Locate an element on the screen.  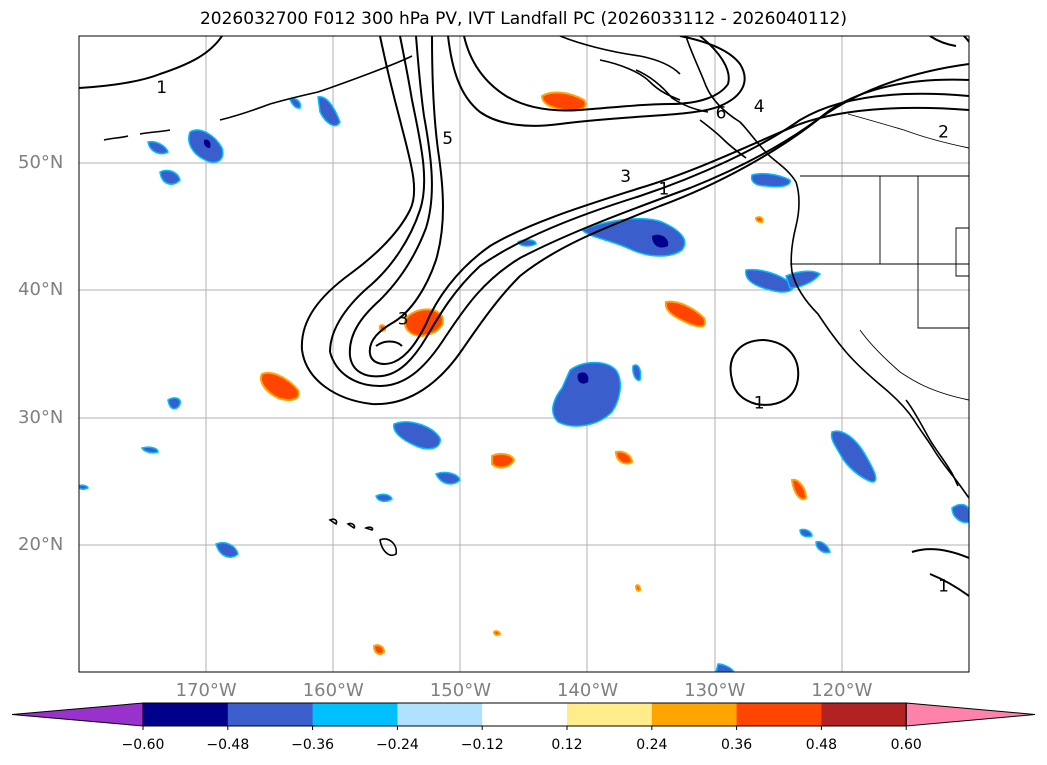
colorbar-tick-label: 0.36 is located at coordinates (737, 745).